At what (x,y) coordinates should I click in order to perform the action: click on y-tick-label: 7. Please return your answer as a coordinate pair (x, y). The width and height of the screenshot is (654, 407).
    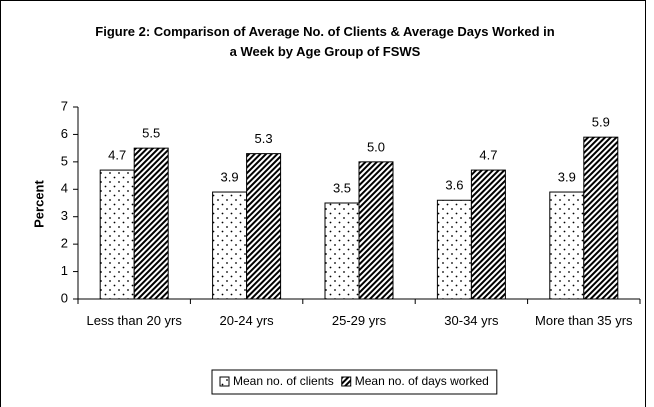
    Looking at the image, I should click on (64, 105).